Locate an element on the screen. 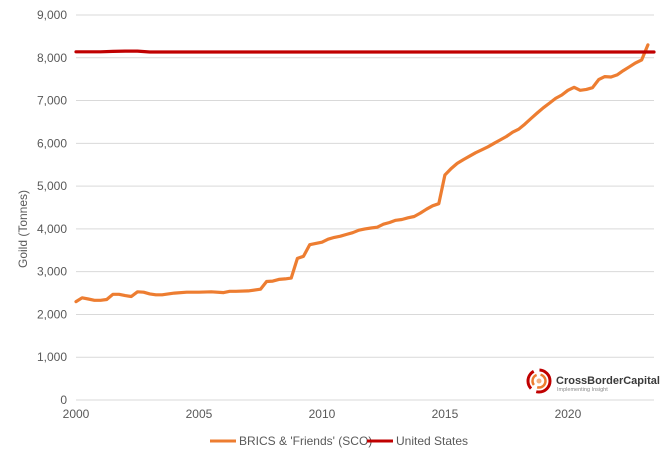 Image resolution: width=669 pixels, height=461 pixels. x-axis-ticks: 2000 2005 2010 2015 2020 is located at coordinates (322, 414).